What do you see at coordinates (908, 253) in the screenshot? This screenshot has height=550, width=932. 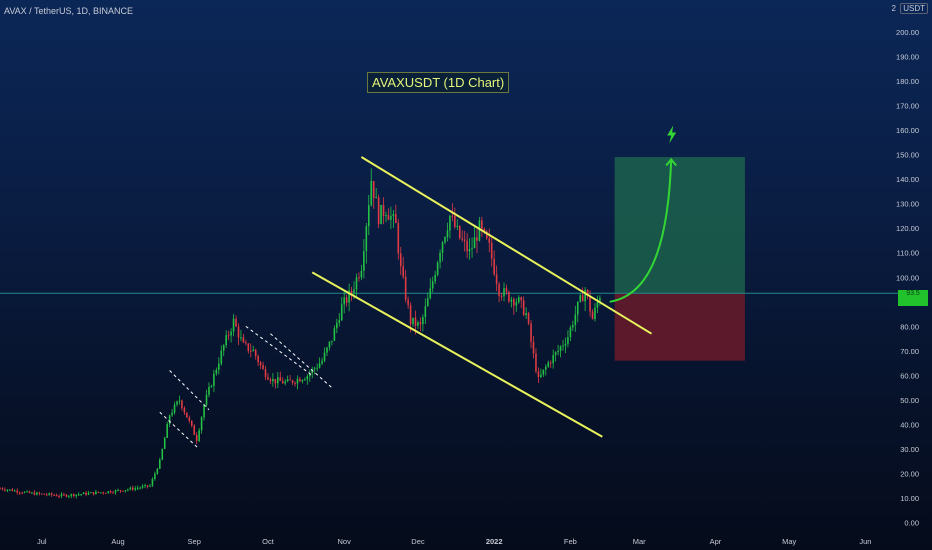 I see `y-tick-label: 110.00` at bounding box center [908, 253].